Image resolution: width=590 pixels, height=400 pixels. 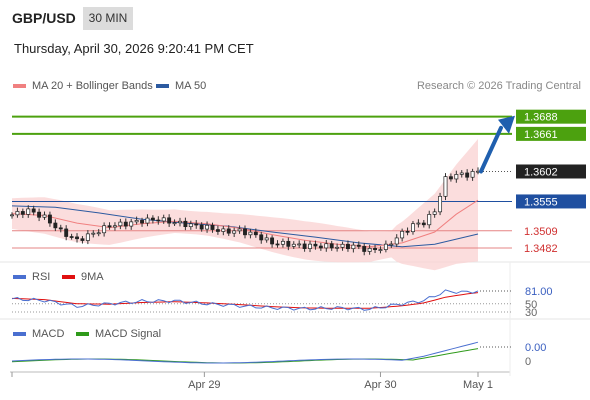 What do you see at coordinates (38, 334) in the screenshot?
I see `legend-macd: MACD` at bounding box center [38, 334].